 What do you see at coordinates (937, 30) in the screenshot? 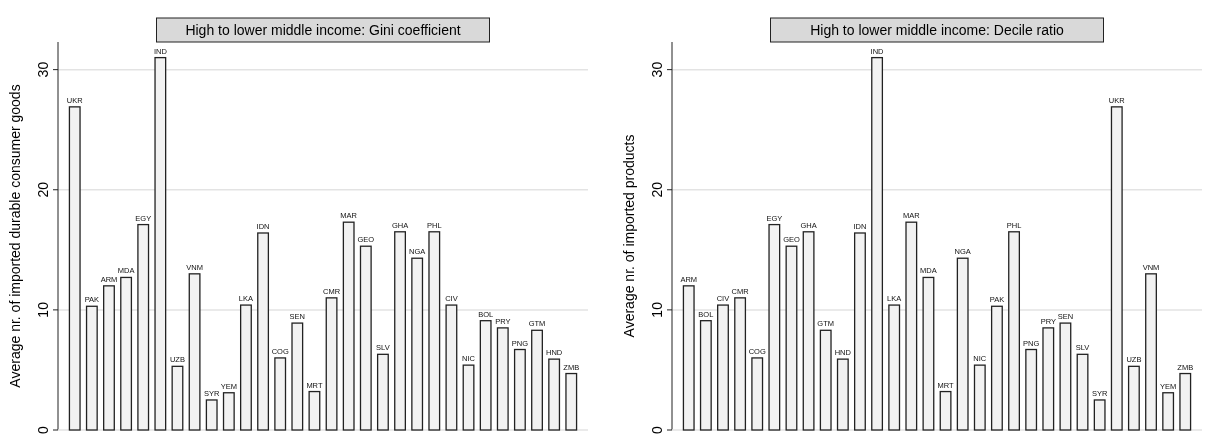
I see `chart-title: High to lower middle income: Decile ratio` at bounding box center [937, 30].